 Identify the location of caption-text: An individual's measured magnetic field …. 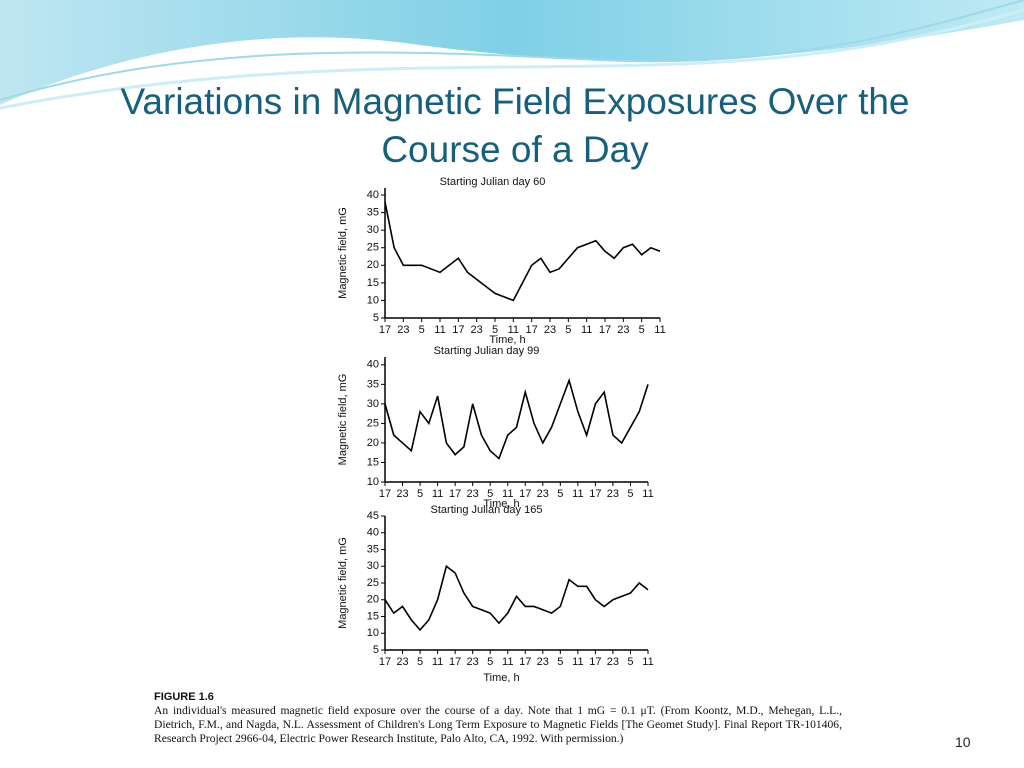
(498, 724).